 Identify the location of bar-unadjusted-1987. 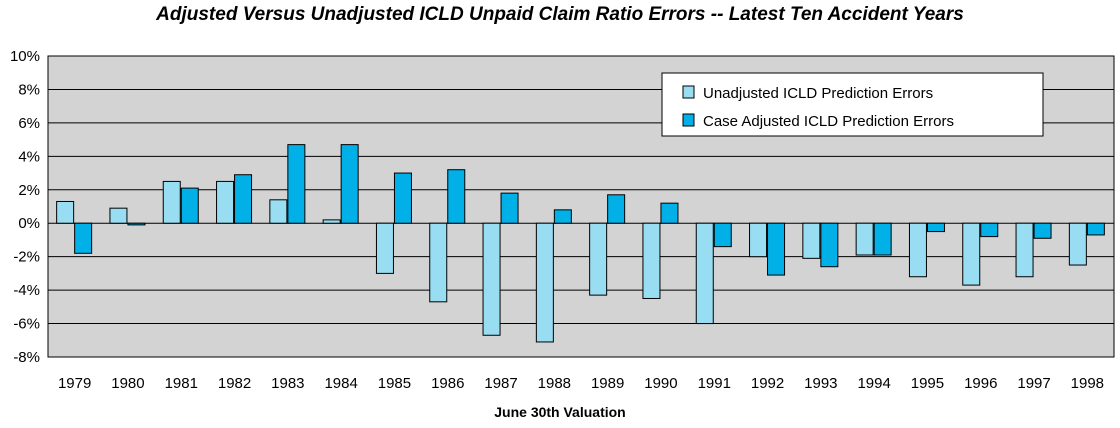
(491, 279).